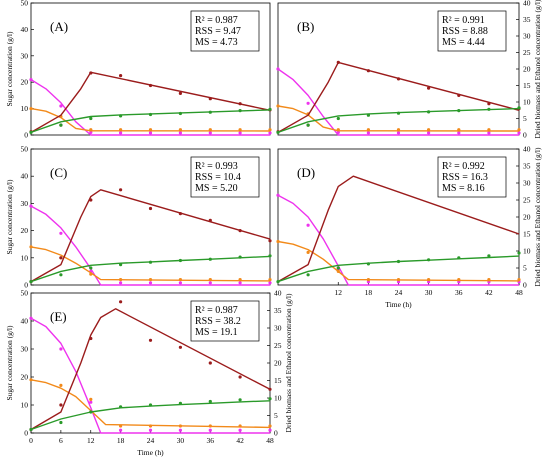 The height and width of the screenshot is (465, 550). I want to click on y2-tick-label: 20, so click(527, 217).